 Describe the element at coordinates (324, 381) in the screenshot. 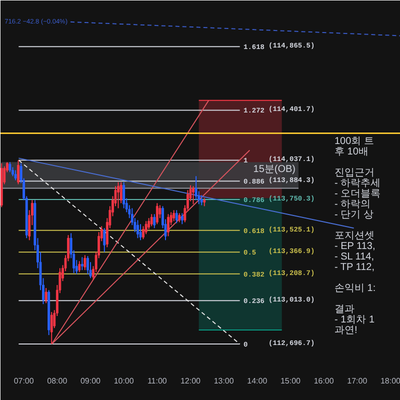

I see `x-tick-label: 16:00` at that location.